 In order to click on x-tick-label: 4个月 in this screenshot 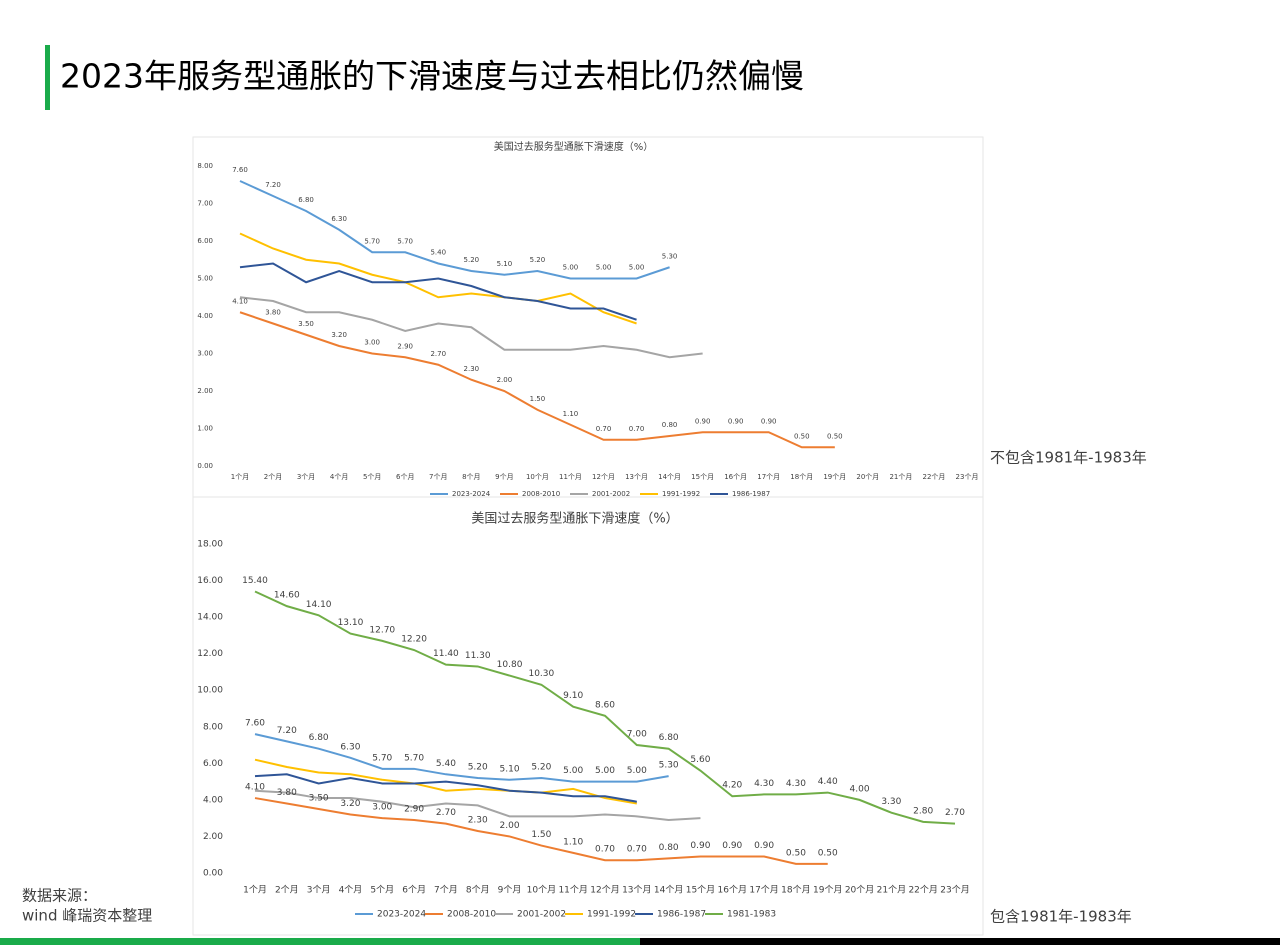, I will do `click(351, 890)`.